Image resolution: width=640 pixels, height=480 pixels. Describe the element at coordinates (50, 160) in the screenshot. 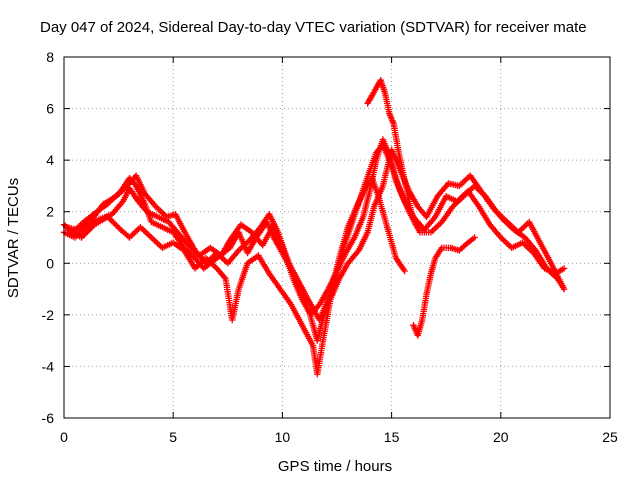

I see `y-tick-label: 4` at that location.